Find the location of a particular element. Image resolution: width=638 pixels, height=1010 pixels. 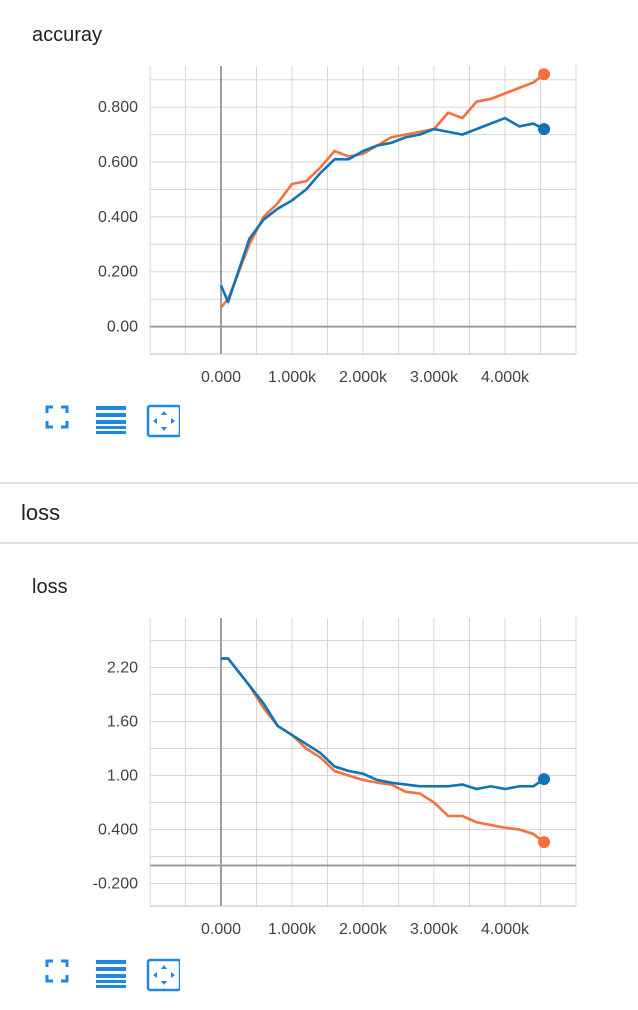

group-title: loss is located at coordinates (41, 512).